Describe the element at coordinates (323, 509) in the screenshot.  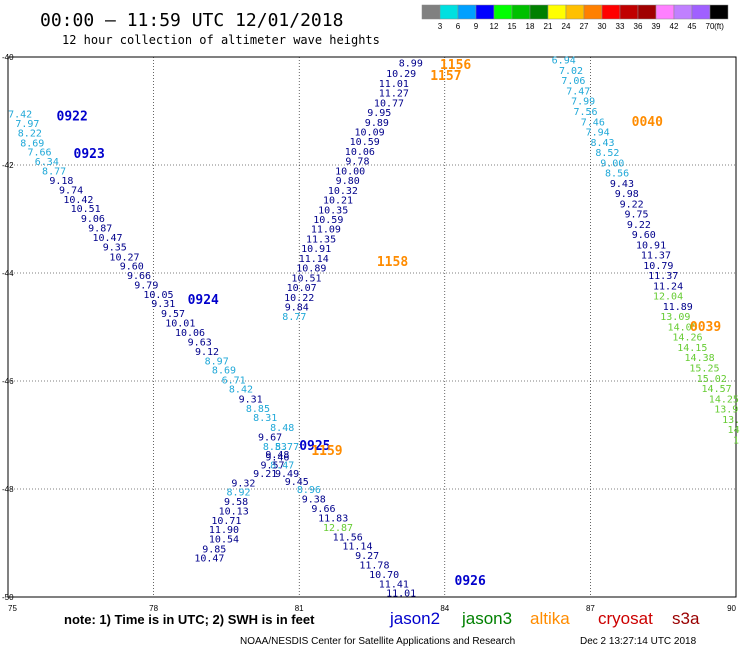
I see `swh-value-label: 9.66` at that location.